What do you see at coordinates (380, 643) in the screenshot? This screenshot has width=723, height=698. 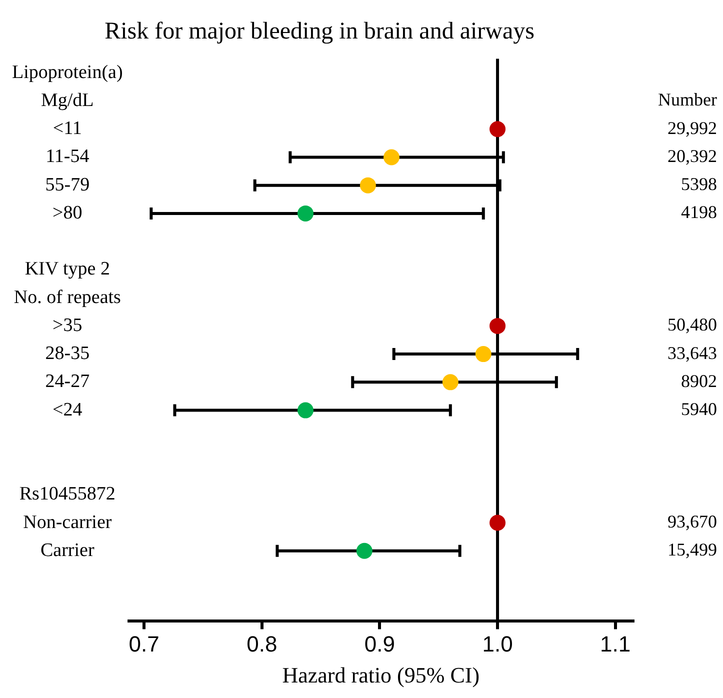 I see `x-tick-label: 0.9` at bounding box center [380, 643].